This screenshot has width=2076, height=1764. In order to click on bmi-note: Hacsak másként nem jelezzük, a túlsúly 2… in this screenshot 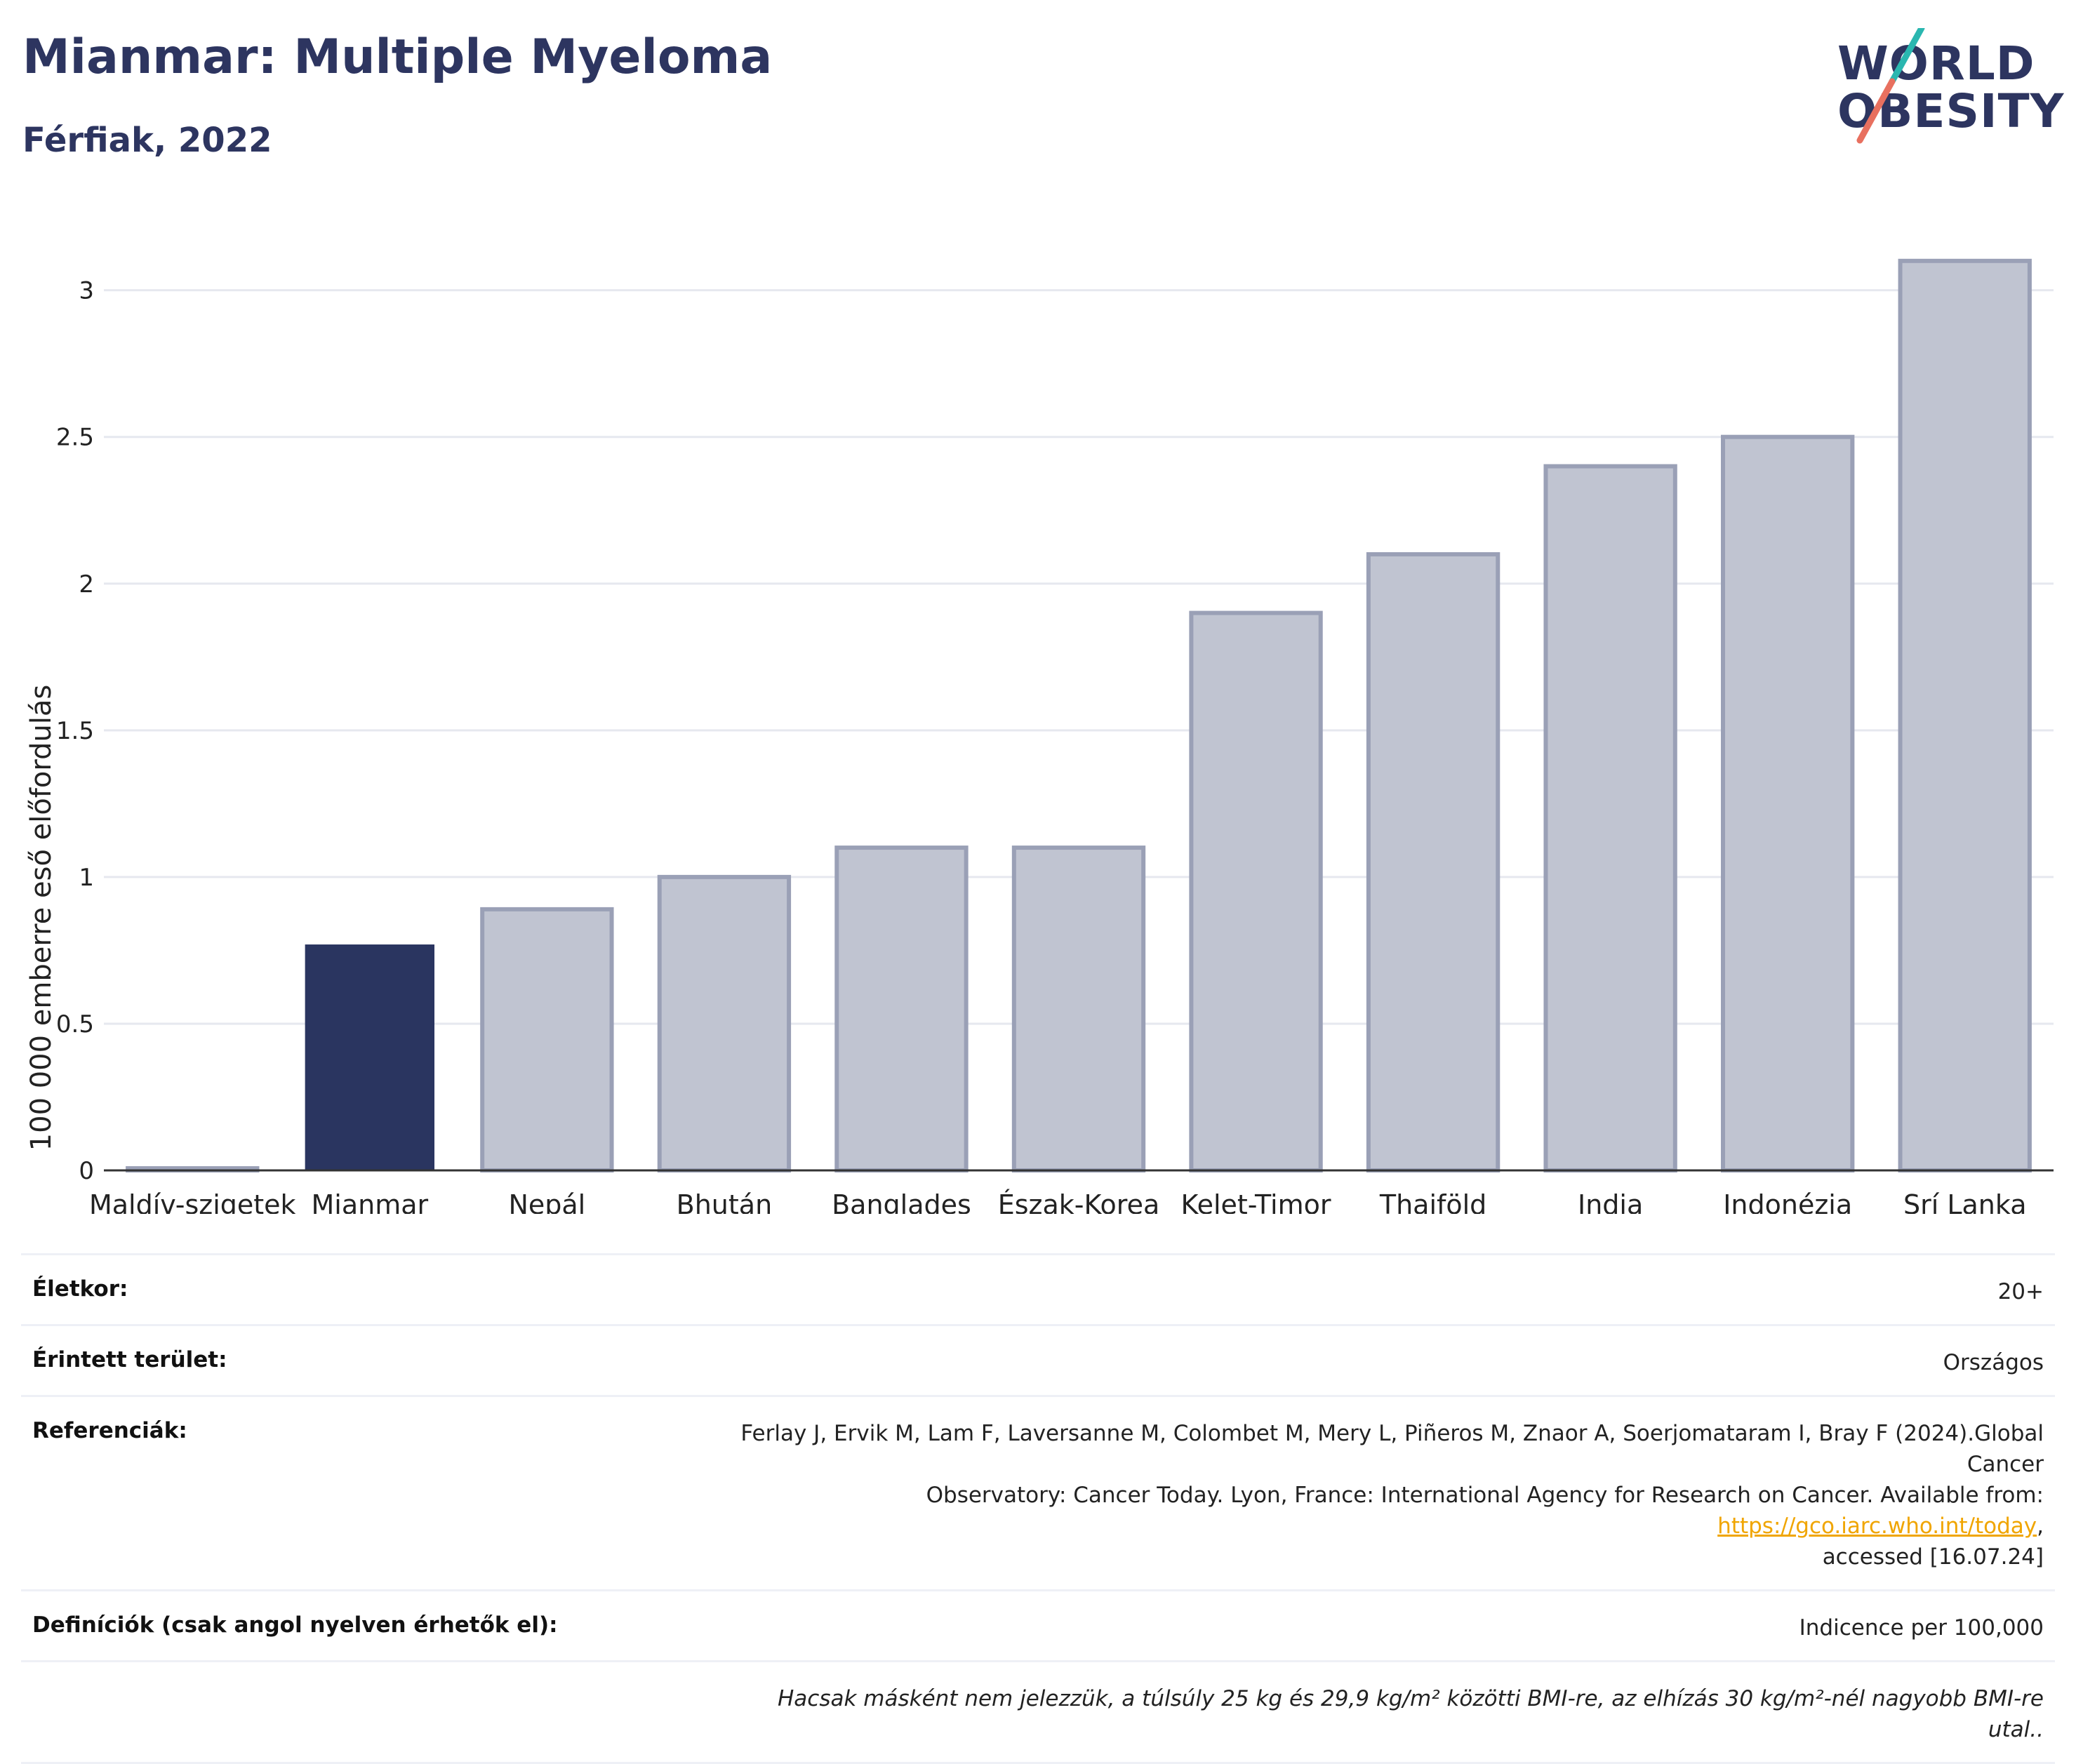, I will do `click(1410, 1714)`.